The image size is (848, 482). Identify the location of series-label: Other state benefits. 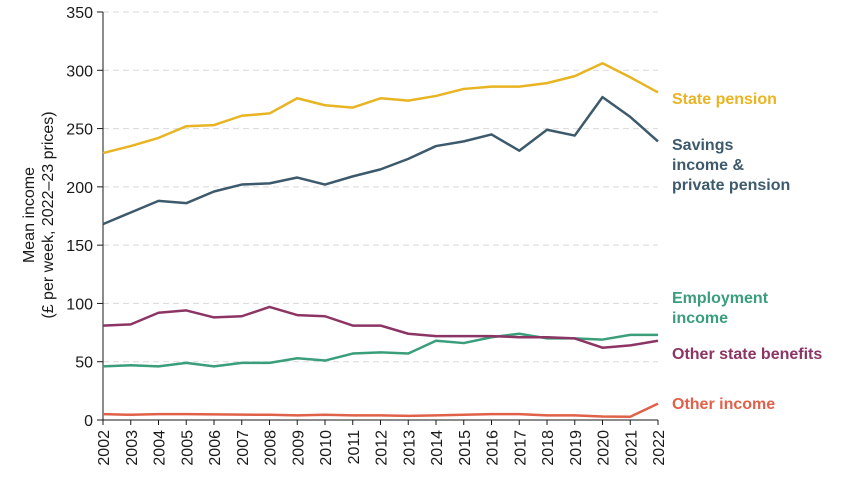
(747, 354).